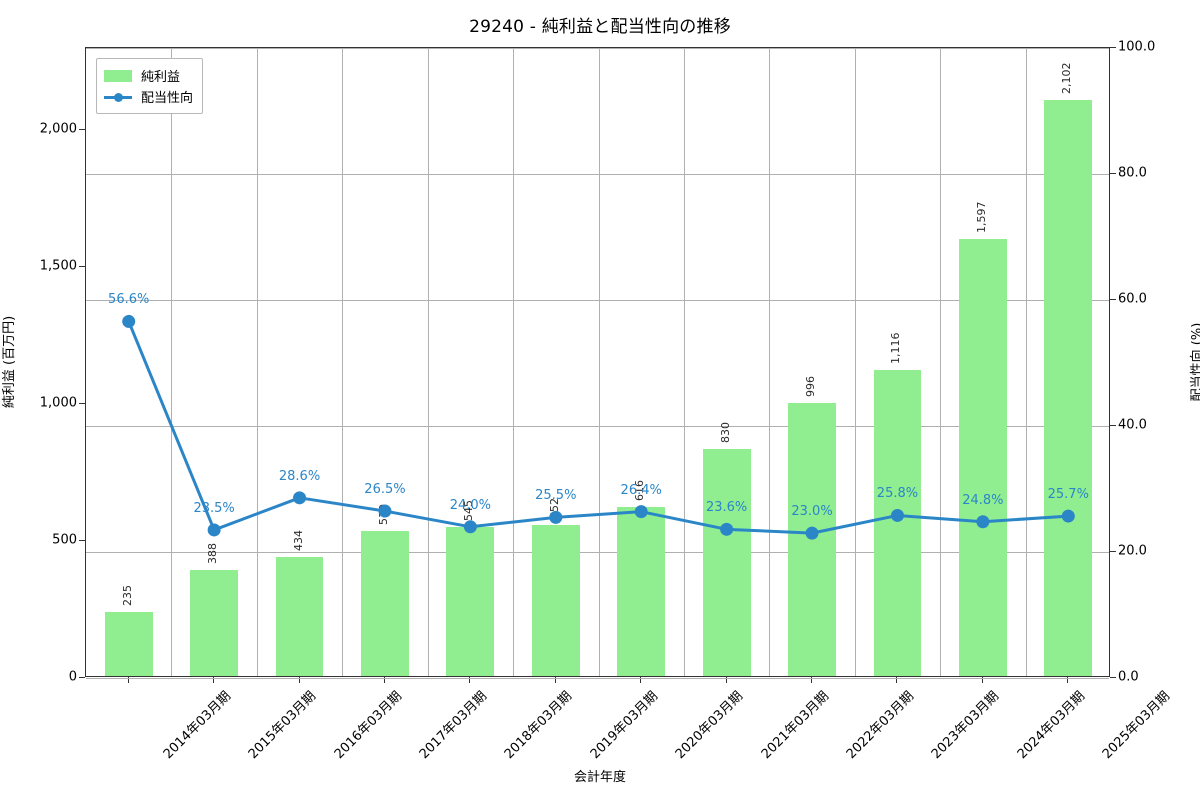 The height and width of the screenshot is (800, 1200). I want to click on chart-legend: 純利益 配当性向, so click(150, 86).